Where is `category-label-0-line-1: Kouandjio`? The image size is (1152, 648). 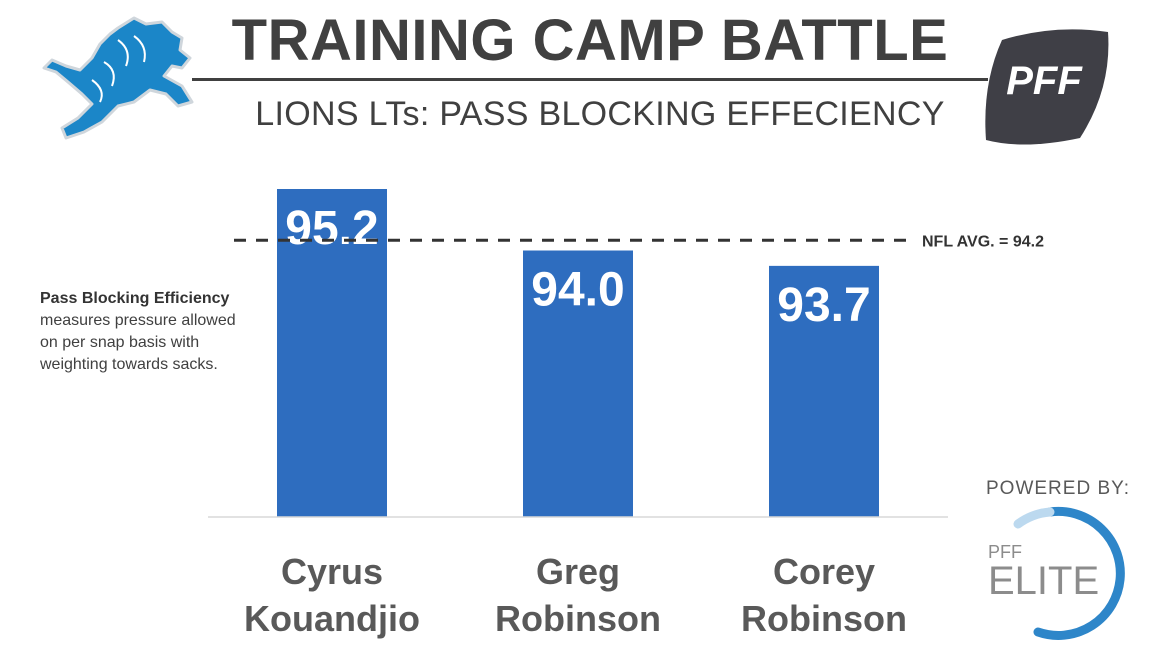 category-label-0-line-1: Kouandjio is located at coordinates (332, 618).